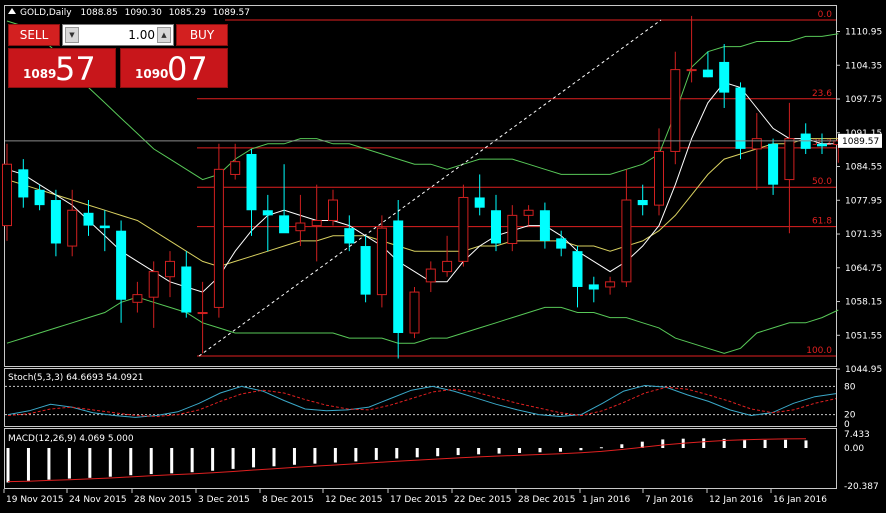 This screenshot has width=886, height=513. I want to click on time-tick-label: 12 Jan 2016, so click(736, 500).